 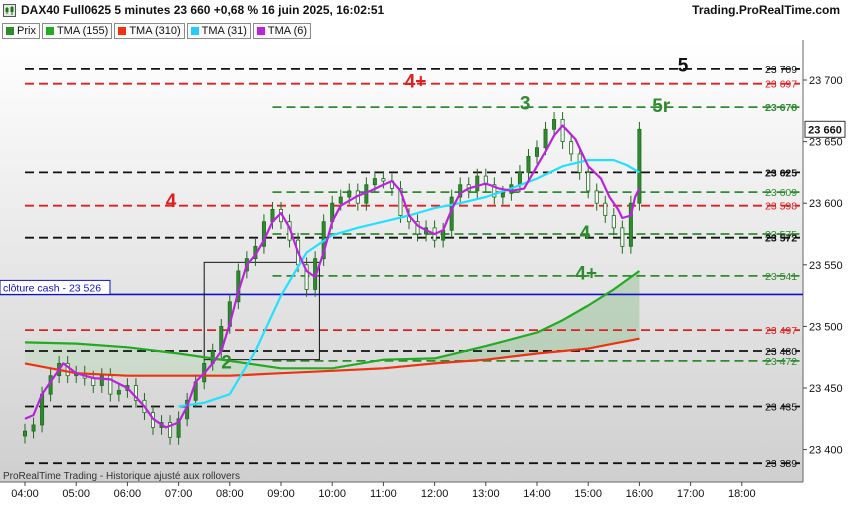 I want to click on x-tick-label: 12:00, so click(x=435, y=494).